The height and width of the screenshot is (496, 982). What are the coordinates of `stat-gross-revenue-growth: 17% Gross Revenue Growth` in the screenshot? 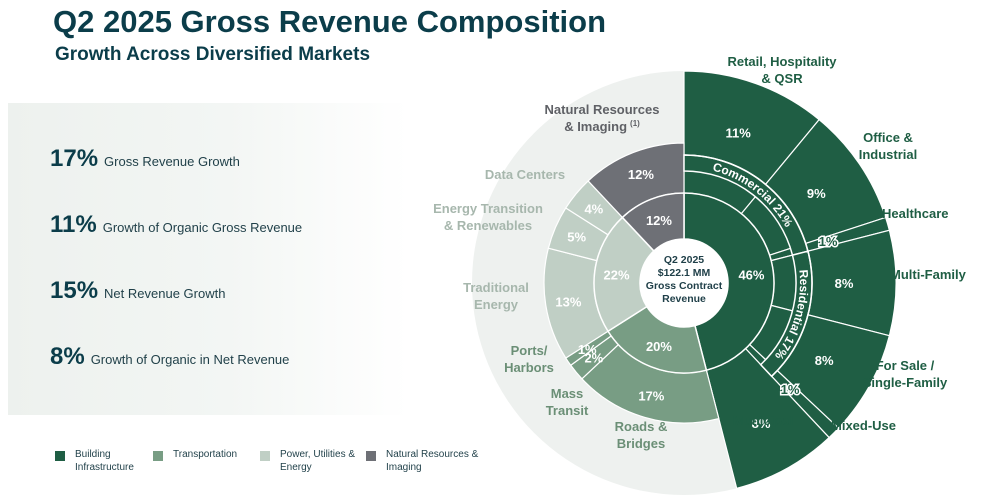 It's located at (145, 159).